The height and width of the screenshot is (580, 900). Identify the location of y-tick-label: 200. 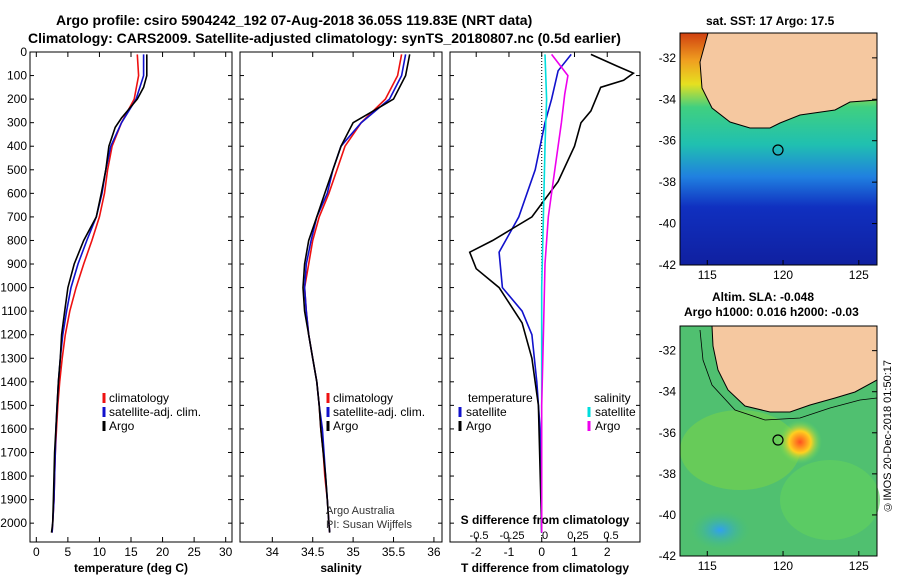
(17, 99).